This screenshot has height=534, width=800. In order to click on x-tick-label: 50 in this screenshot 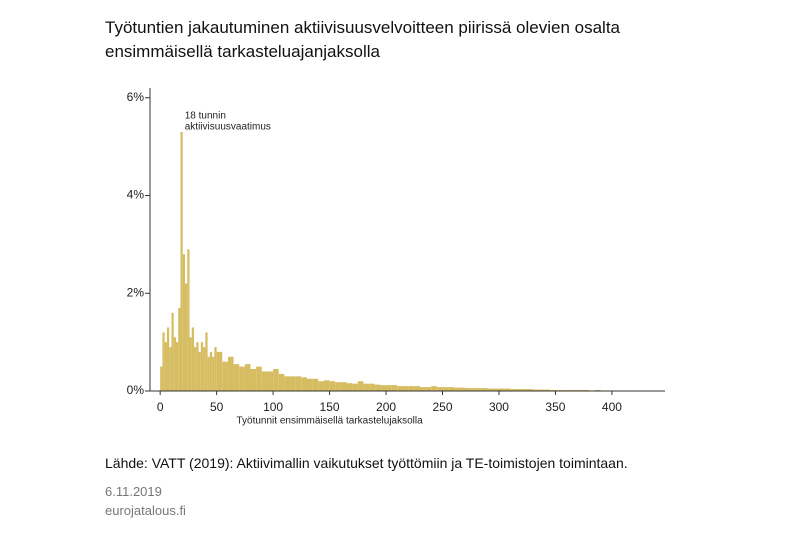, I will do `click(217, 407)`.